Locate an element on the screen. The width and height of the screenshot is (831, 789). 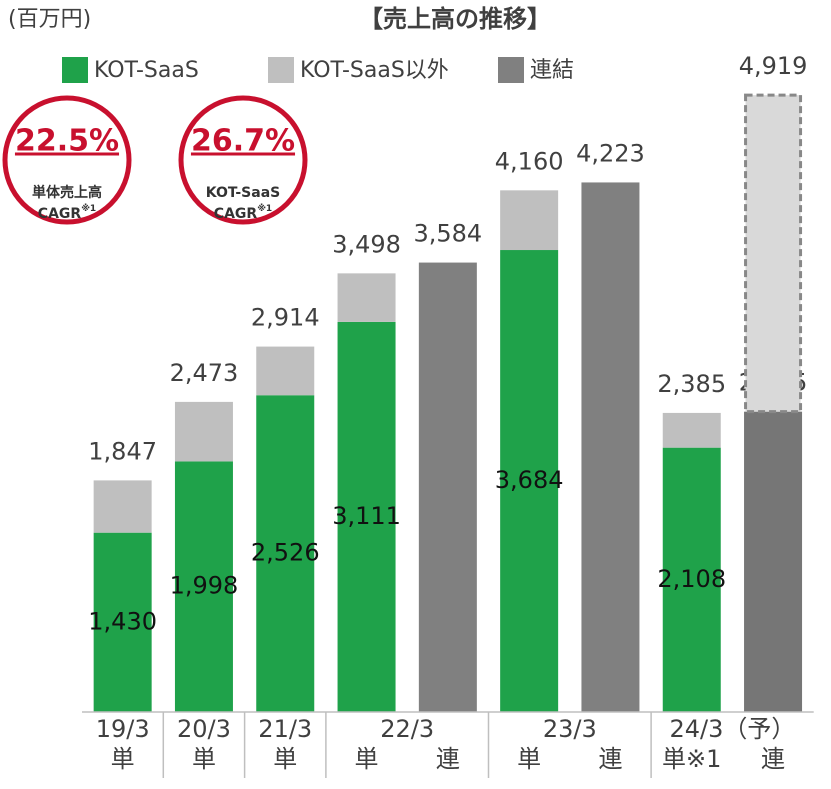
value-label: 1,430 is located at coordinates (122, 621).